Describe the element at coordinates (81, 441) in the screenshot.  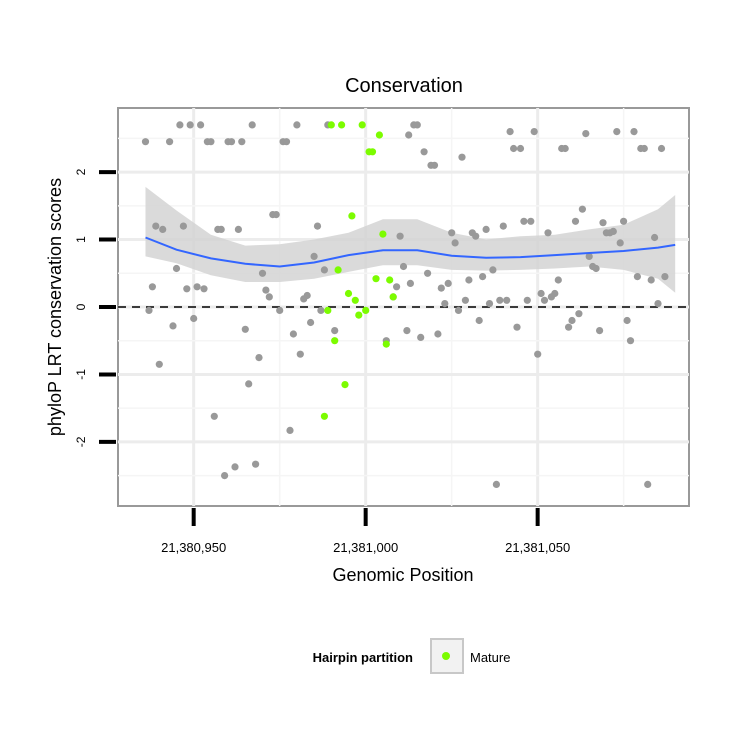
I see `y-tick-label: -2` at that location.